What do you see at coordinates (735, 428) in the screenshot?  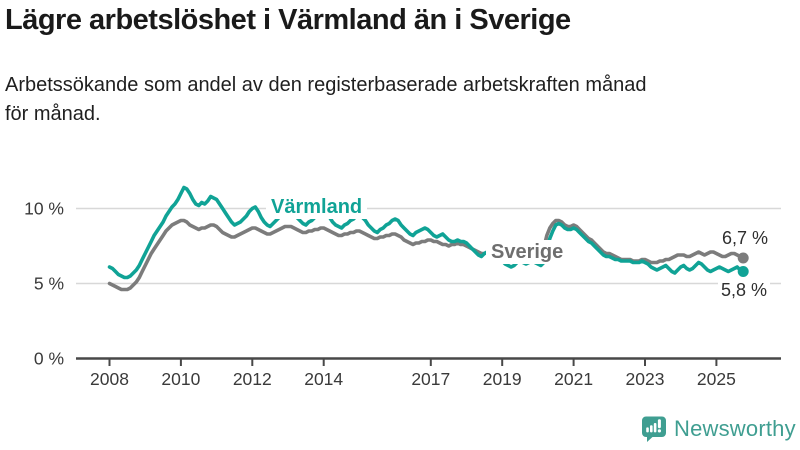 I see `newsworthy-wordmark: Newsworthy` at bounding box center [735, 428].